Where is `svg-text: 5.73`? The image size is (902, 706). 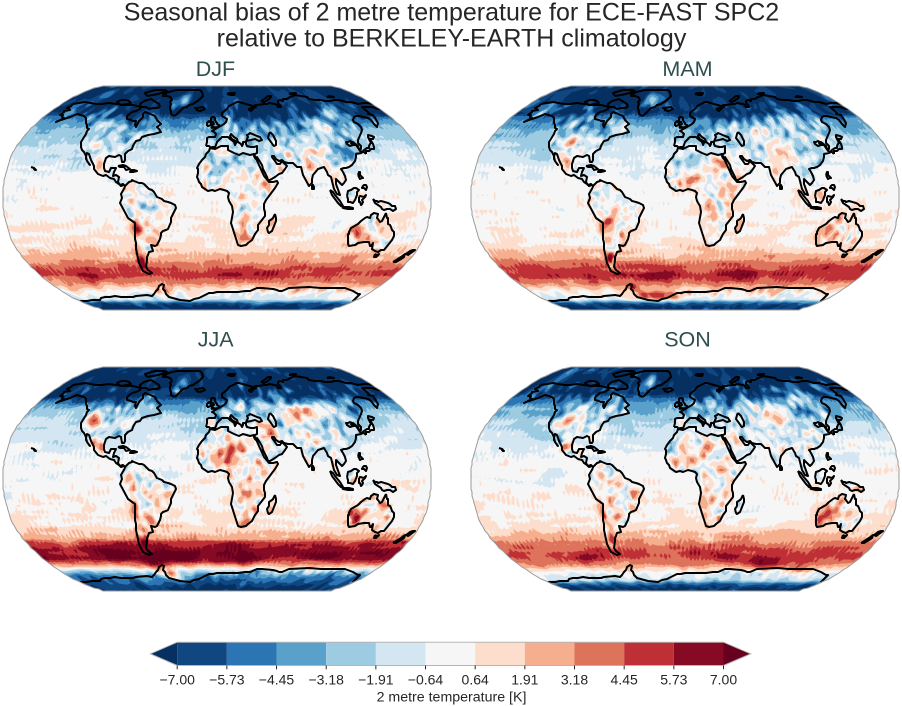
svg-text: 5.73 is located at coordinates (673, 680).